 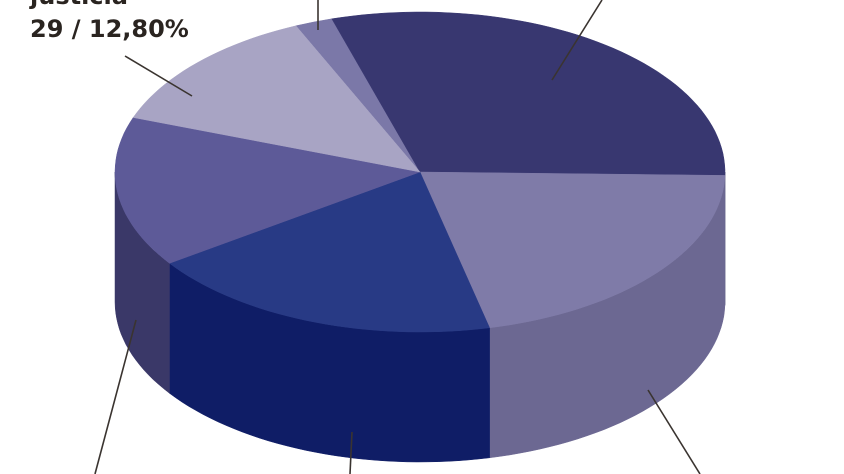 I want to click on labels: justicia 29 / 12,80%, so click(x=109, y=21).